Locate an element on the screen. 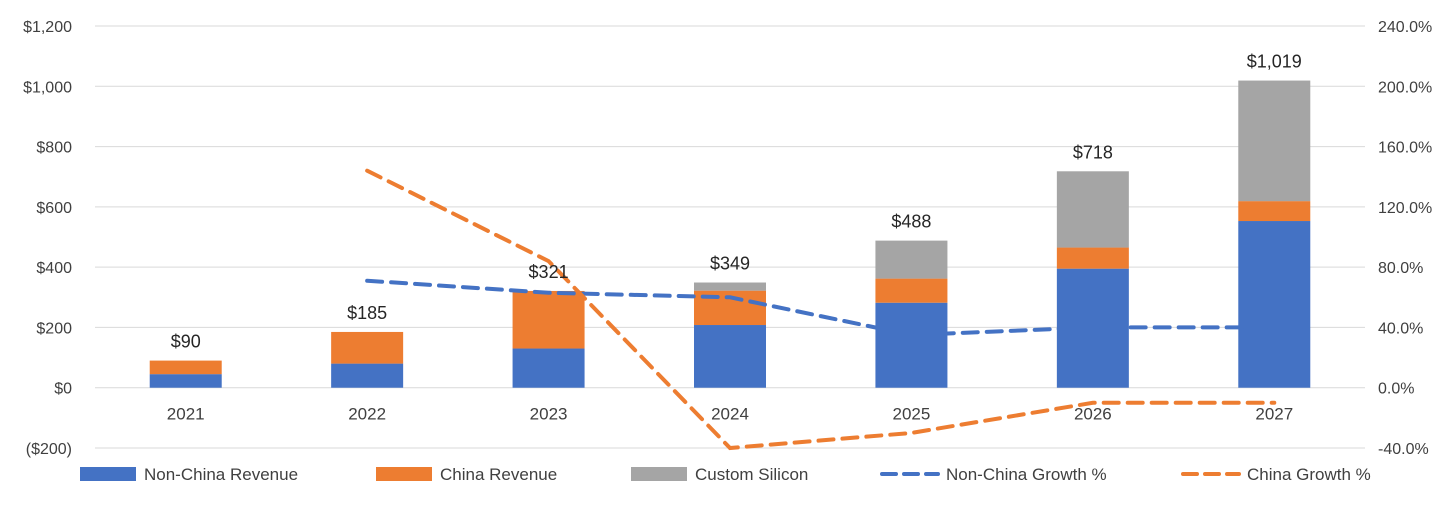 The width and height of the screenshot is (1456, 525). right-tick-label: 160.0% is located at coordinates (1405, 148).